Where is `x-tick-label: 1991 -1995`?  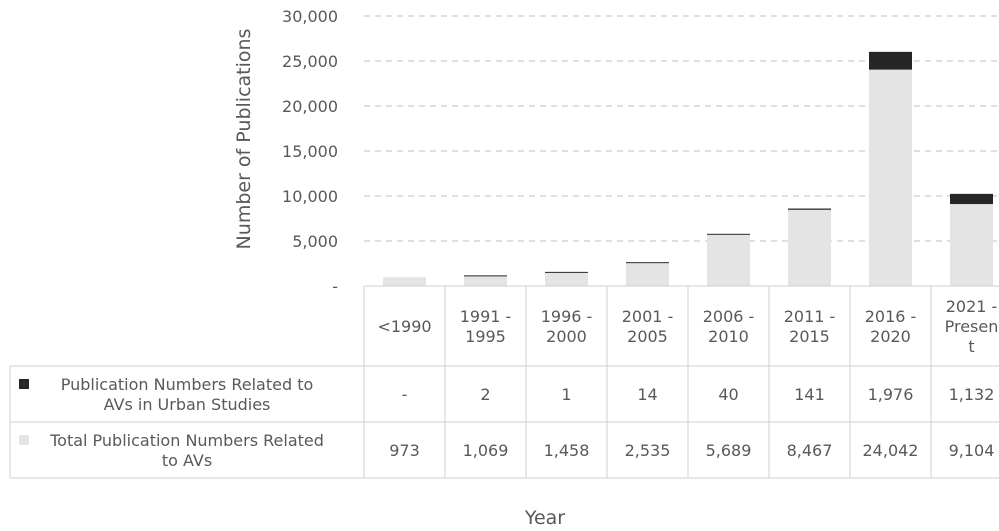
x-tick-label: 1991 -1995 is located at coordinates (486, 326).